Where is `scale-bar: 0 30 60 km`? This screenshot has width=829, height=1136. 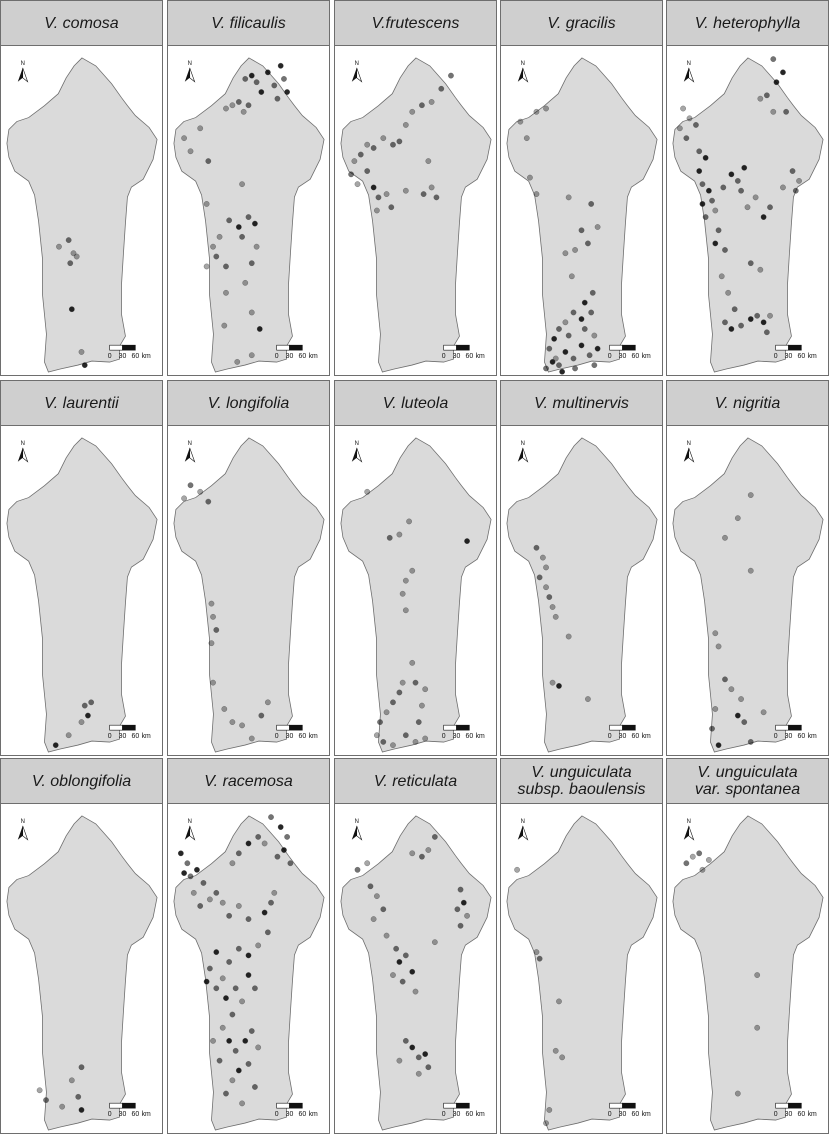 scale-bar: 0 30 60 km is located at coordinates (129, 732).